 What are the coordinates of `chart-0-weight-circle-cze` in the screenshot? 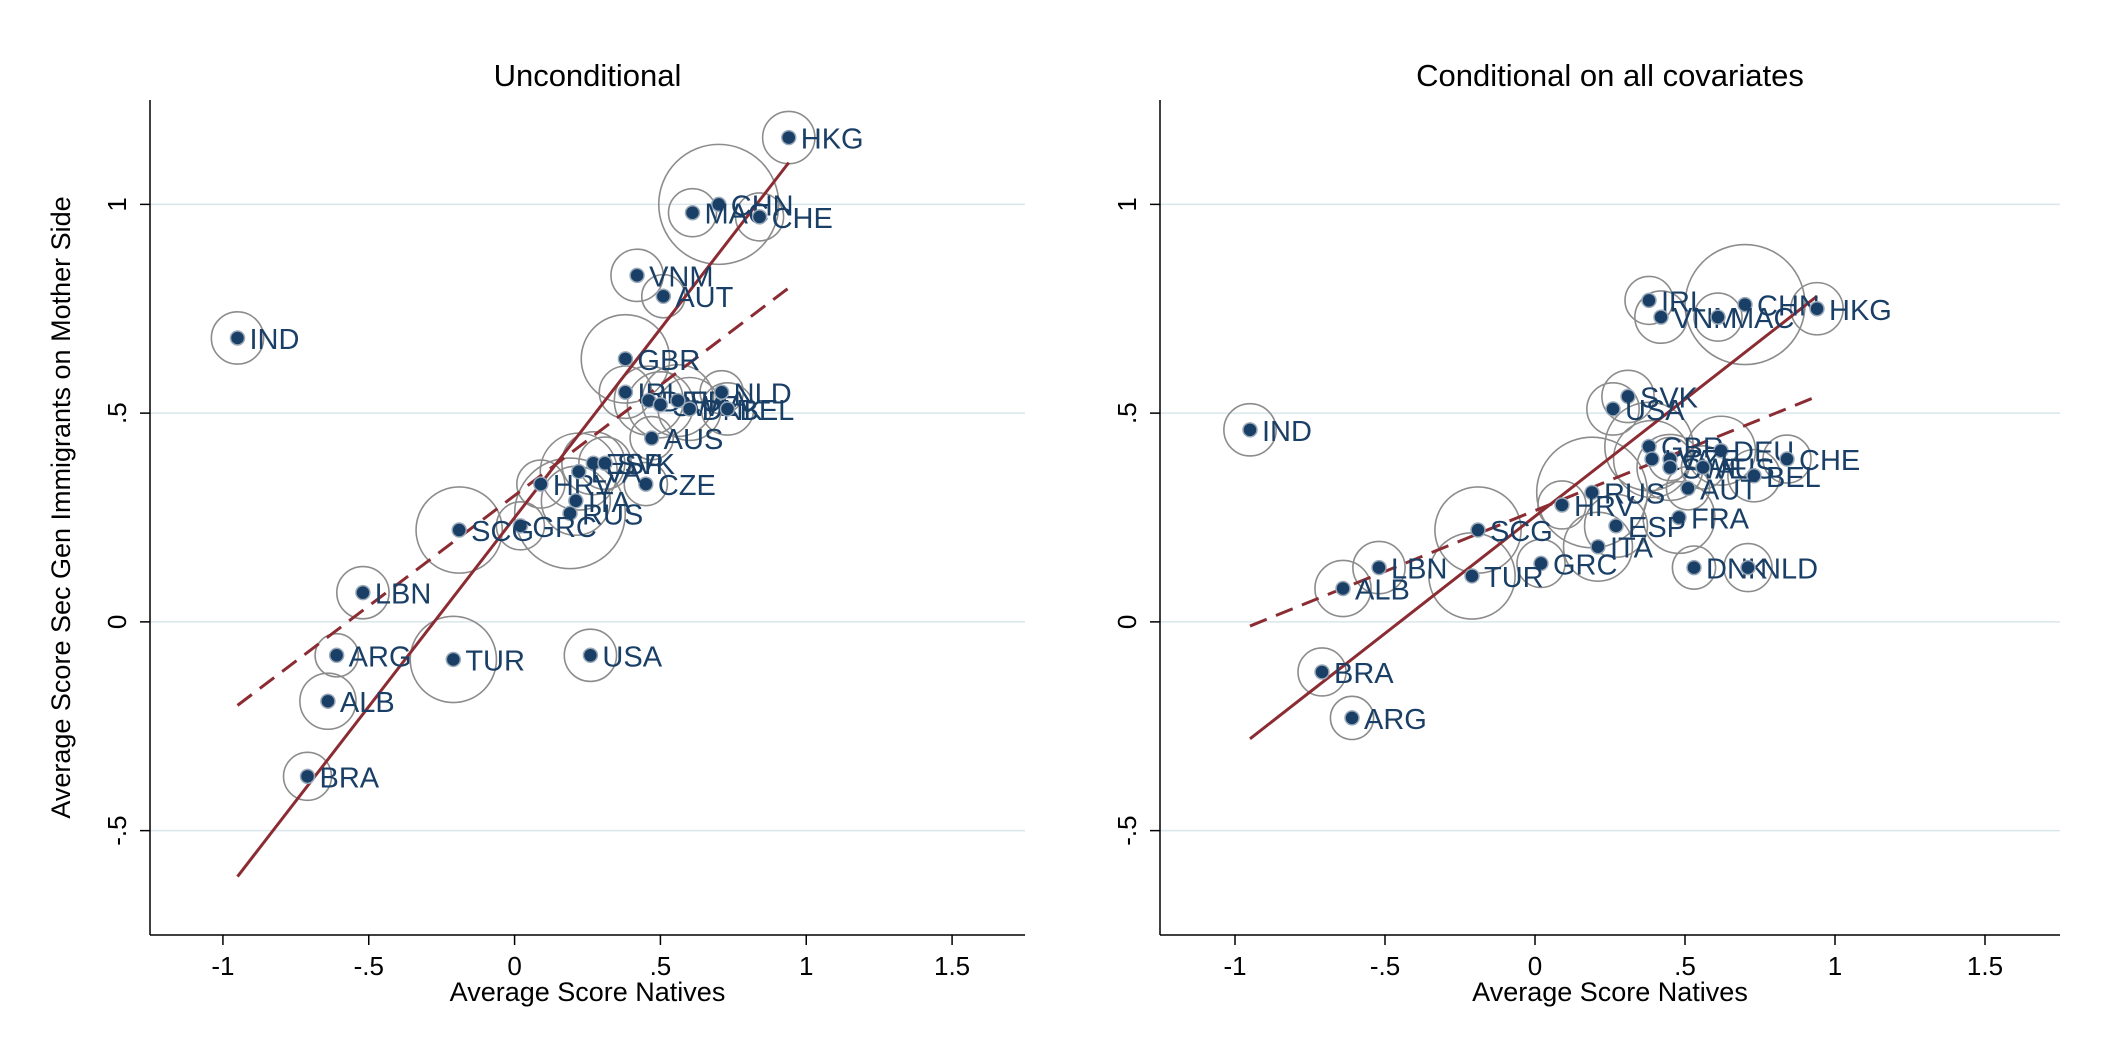 It's located at (646, 484).